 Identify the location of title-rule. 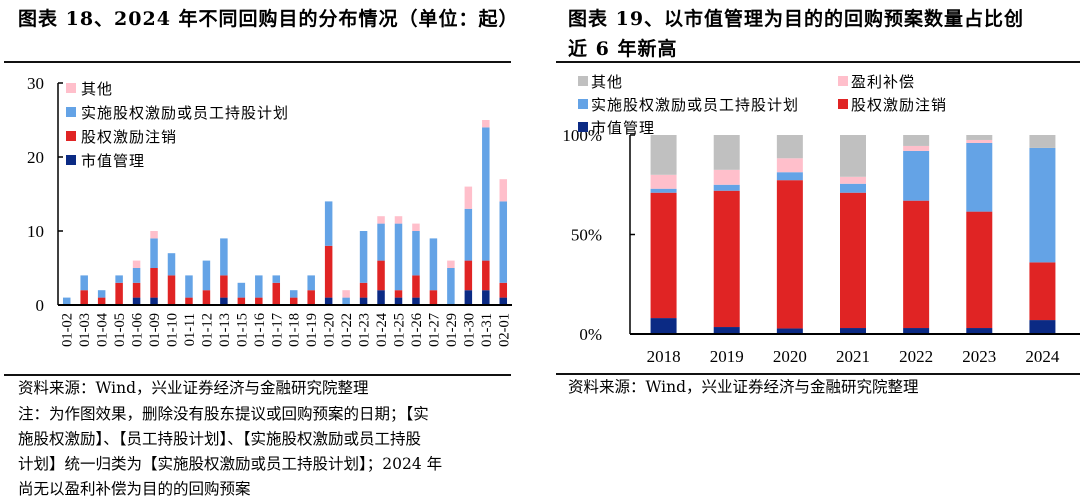
(818, 62).